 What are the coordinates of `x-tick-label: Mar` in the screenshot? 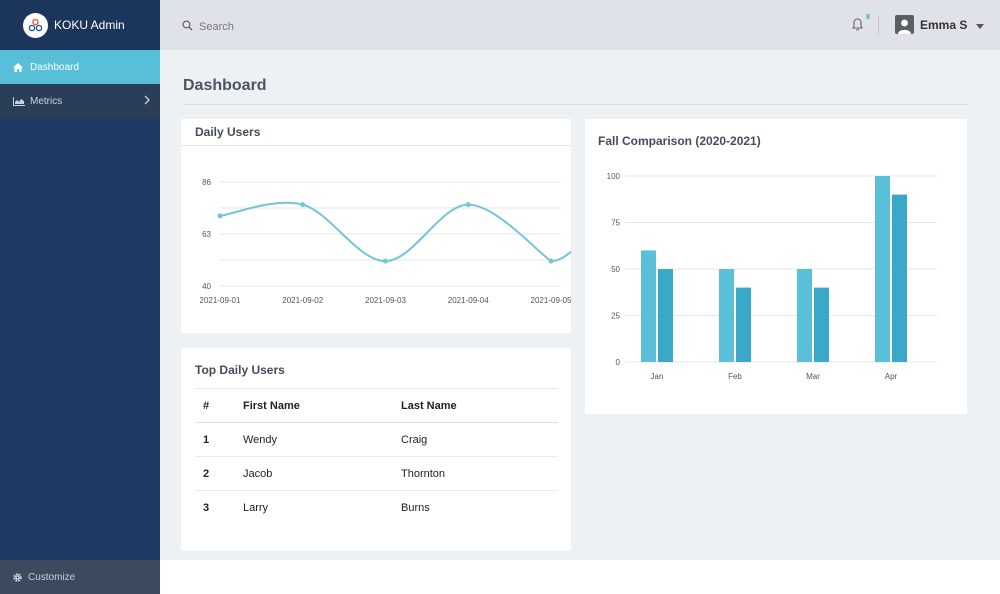 It's located at (813, 376).